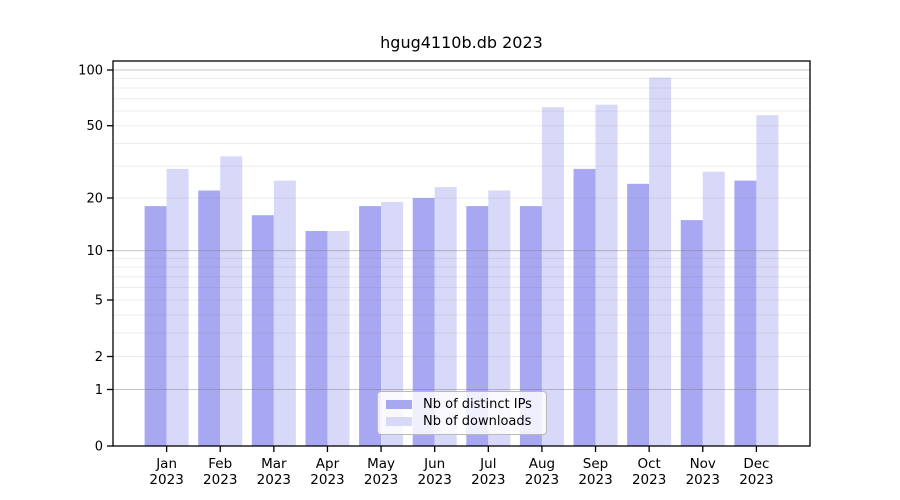  What do you see at coordinates (477, 421) in the screenshot?
I see `legend-label-downloads: Nb of downloads` at bounding box center [477, 421].